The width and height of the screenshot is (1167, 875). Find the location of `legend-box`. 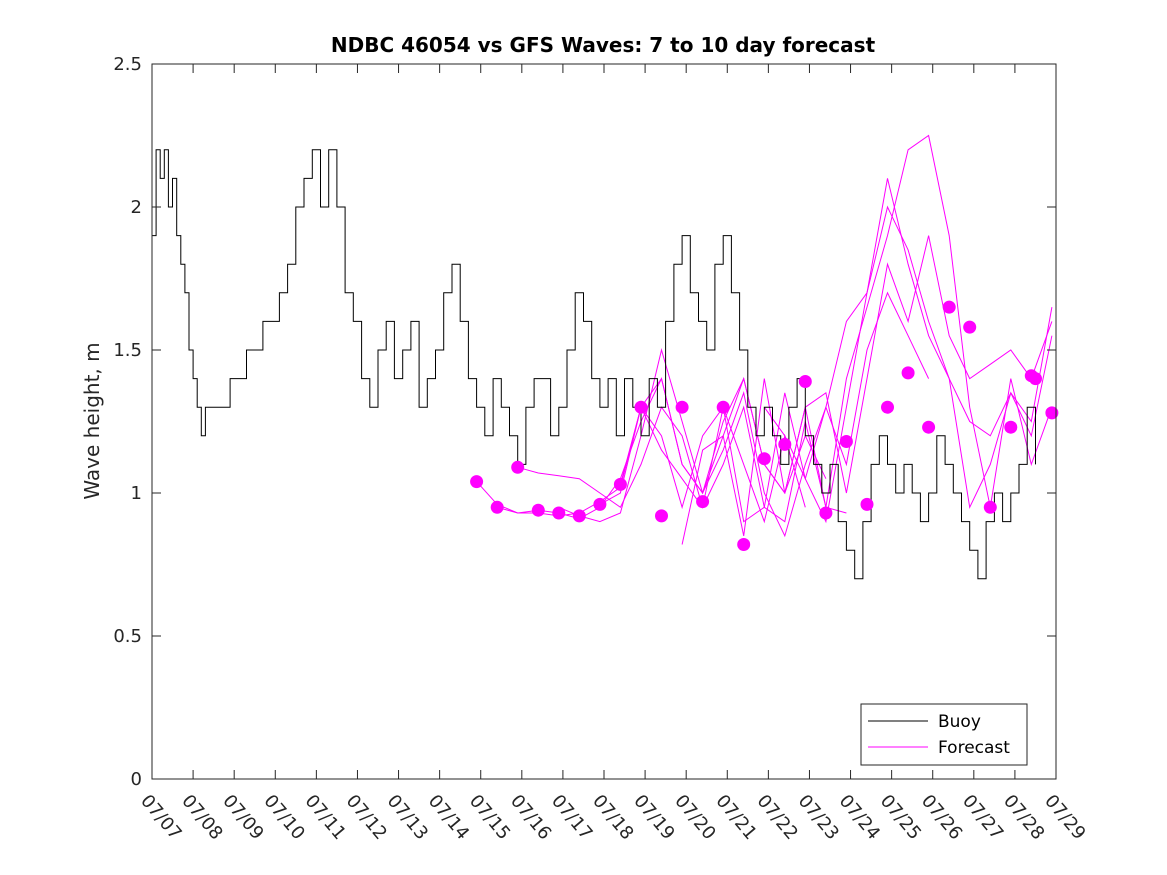

legend-box is located at coordinates (944, 734).